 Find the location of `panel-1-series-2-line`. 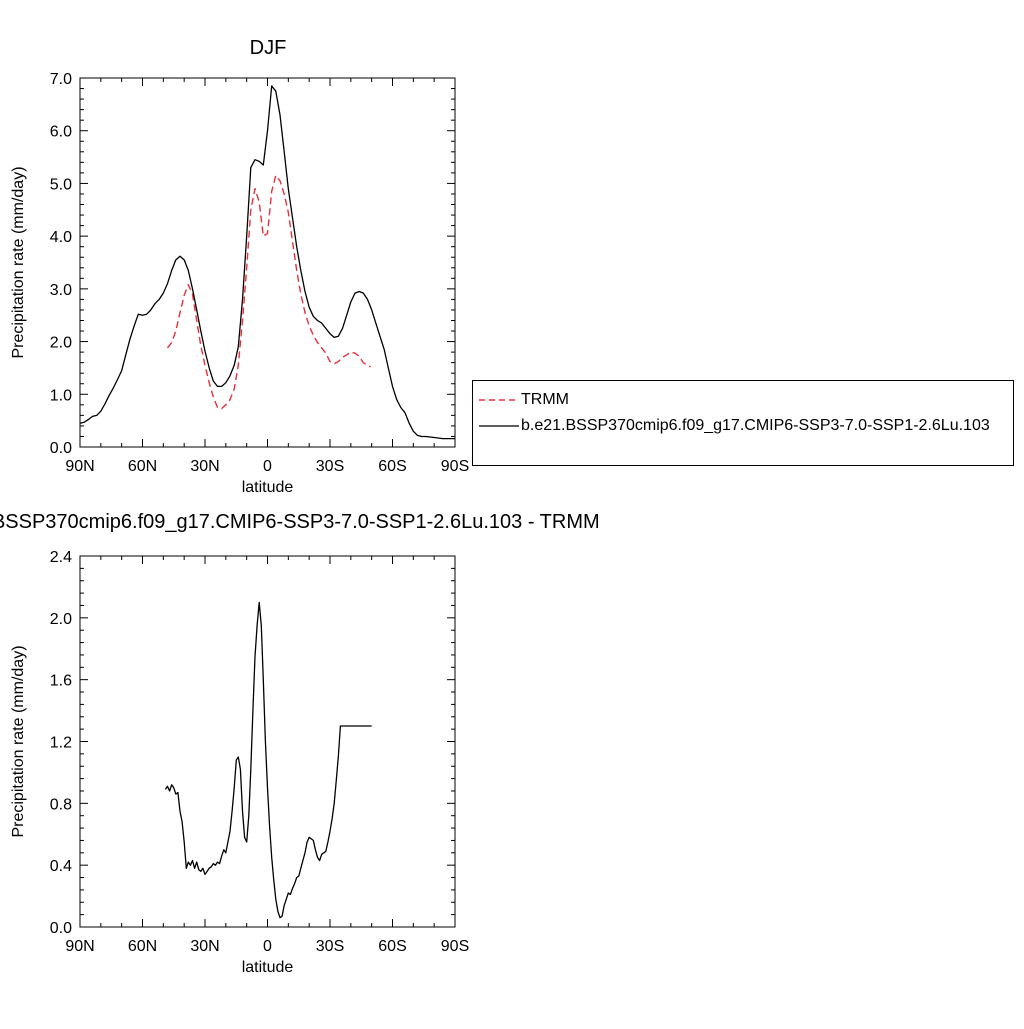

panel-1-series-2-line is located at coordinates (267, 262).